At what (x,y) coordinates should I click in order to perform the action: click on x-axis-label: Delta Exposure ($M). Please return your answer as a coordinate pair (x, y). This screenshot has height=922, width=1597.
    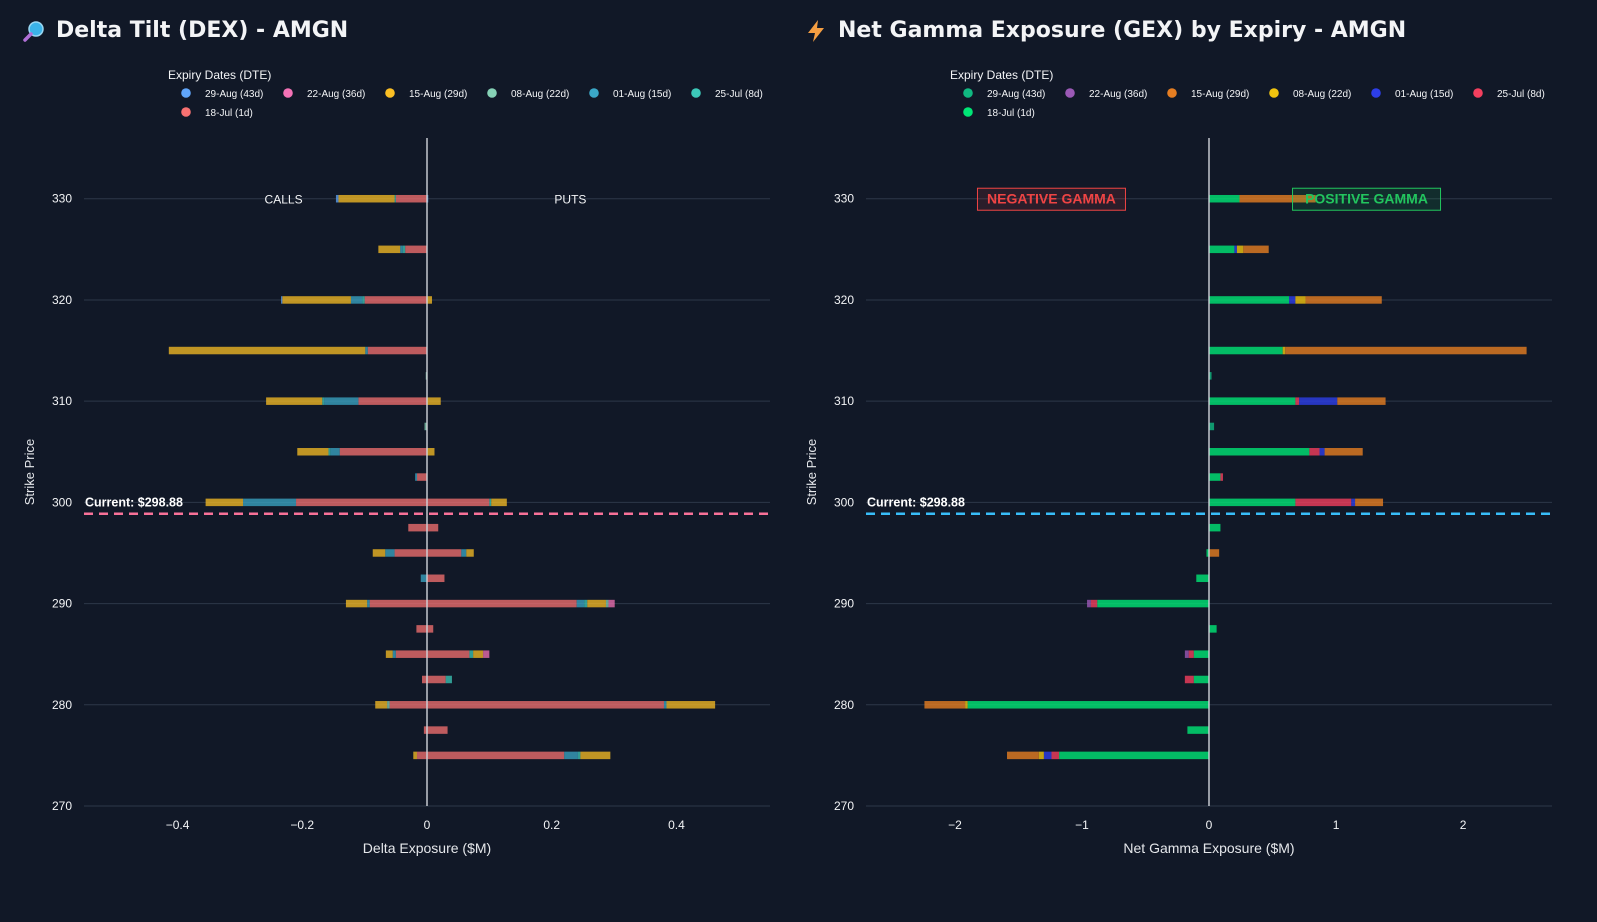
    Looking at the image, I should click on (427, 848).